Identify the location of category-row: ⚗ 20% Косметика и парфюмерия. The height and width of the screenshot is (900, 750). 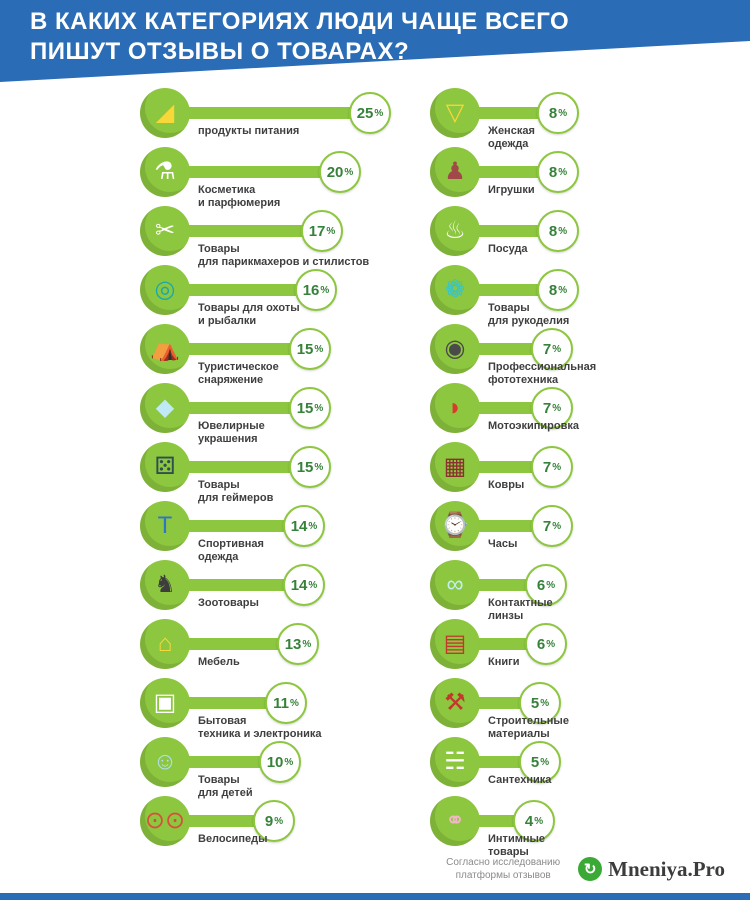
(285, 178).